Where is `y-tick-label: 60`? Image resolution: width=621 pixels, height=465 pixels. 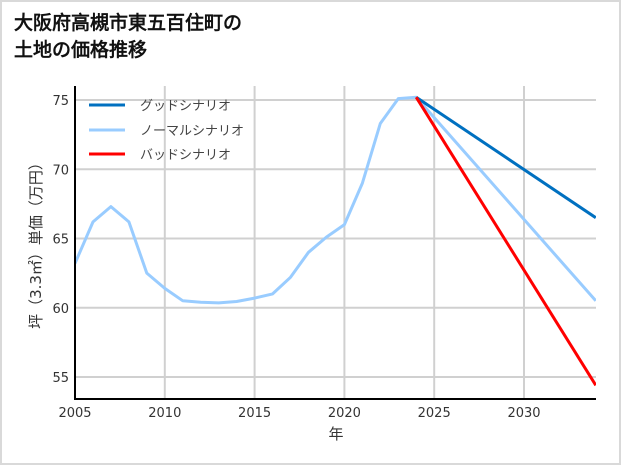 y-tick-label: 60 is located at coordinates (60, 309).